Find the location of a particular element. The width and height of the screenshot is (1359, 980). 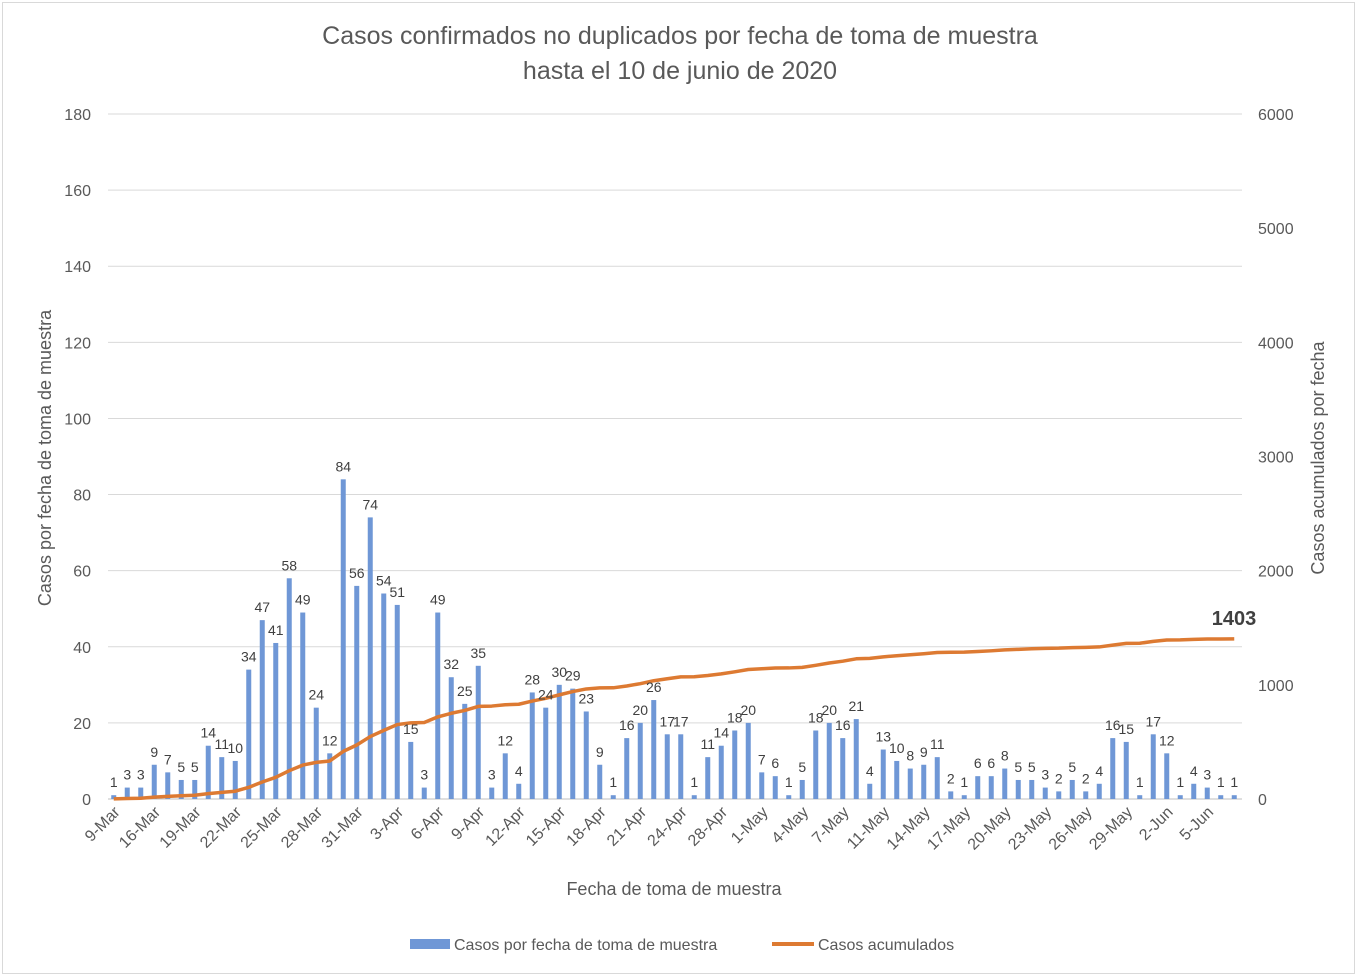

bar-data-label: 74 is located at coordinates (370, 504).